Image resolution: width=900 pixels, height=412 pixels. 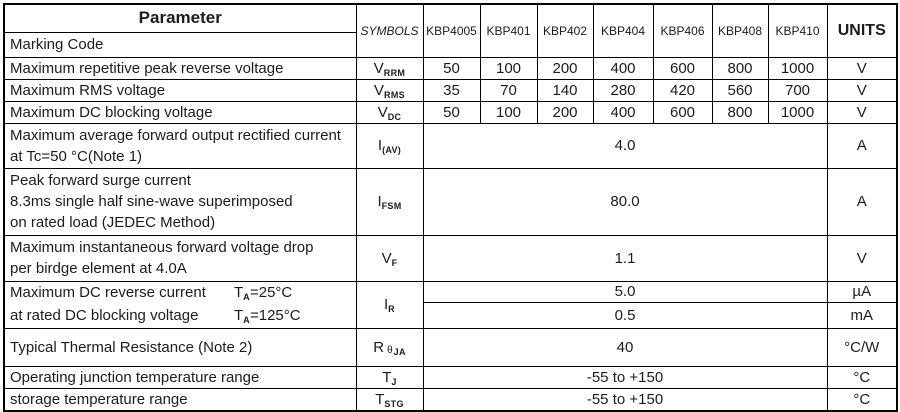 I want to click on ir-value-25c: 5.0, so click(x=625, y=291).